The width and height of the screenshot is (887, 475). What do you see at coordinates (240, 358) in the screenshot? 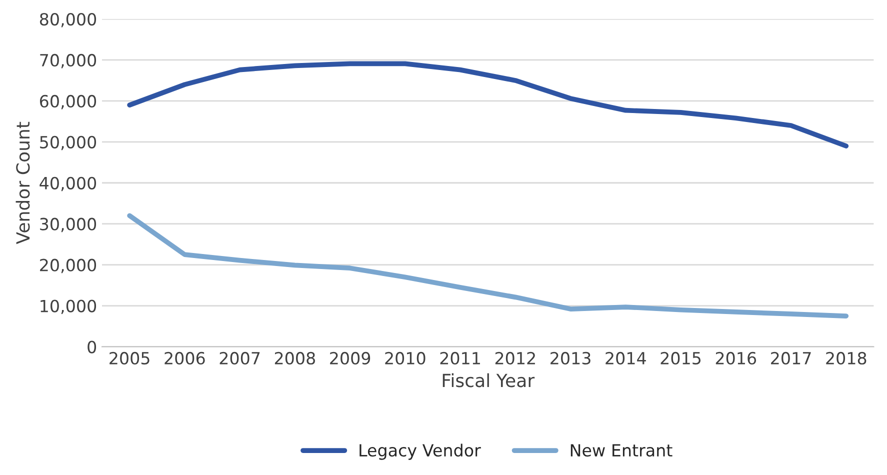
I see `x-tick-label: 2007` at bounding box center [240, 358].